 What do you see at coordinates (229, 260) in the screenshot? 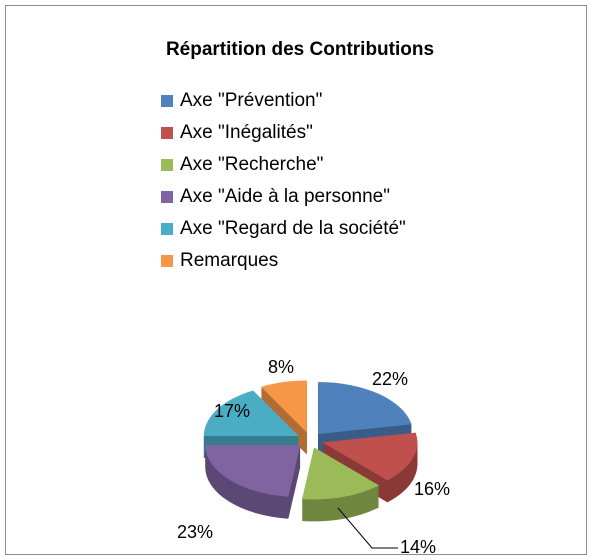
I see `legend-label: Remarques` at bounding box center [229, 260].